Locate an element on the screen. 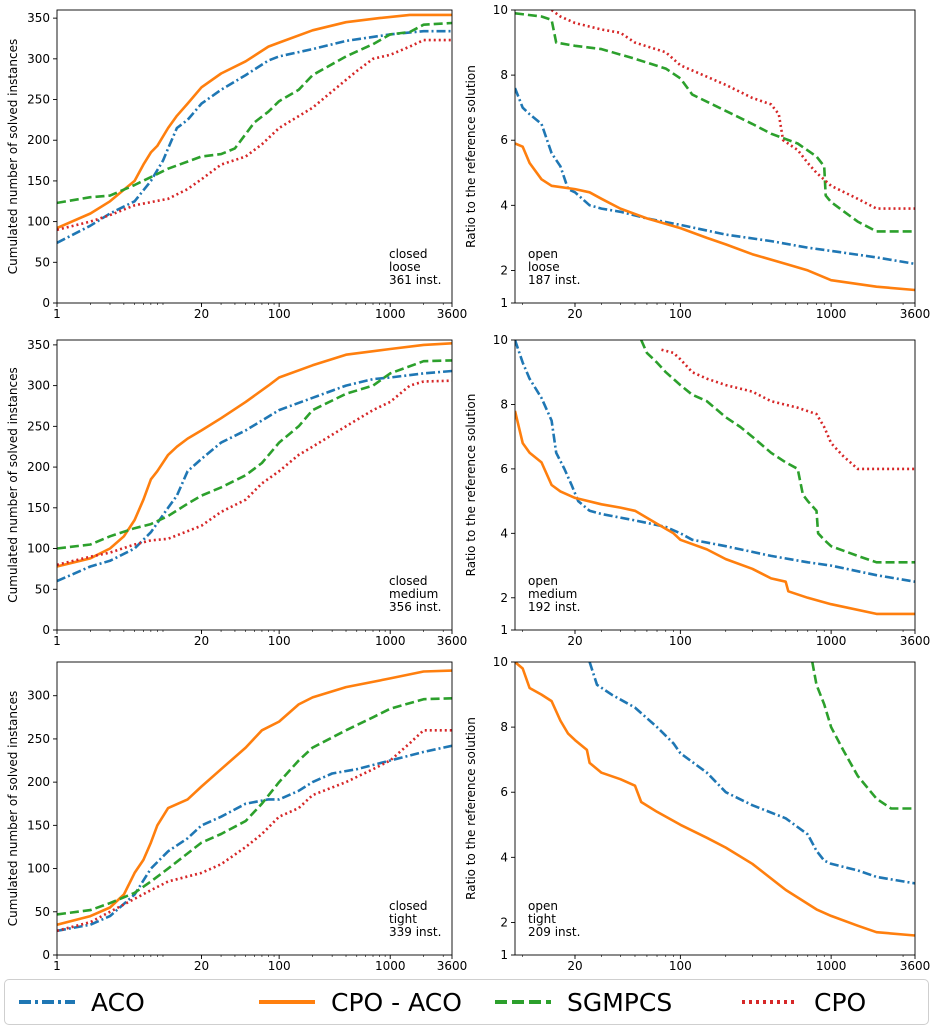 Image resolution: width=936 pixels, height=1029 pixels. panel-annotation: medium is located at coordinates (413, 594).